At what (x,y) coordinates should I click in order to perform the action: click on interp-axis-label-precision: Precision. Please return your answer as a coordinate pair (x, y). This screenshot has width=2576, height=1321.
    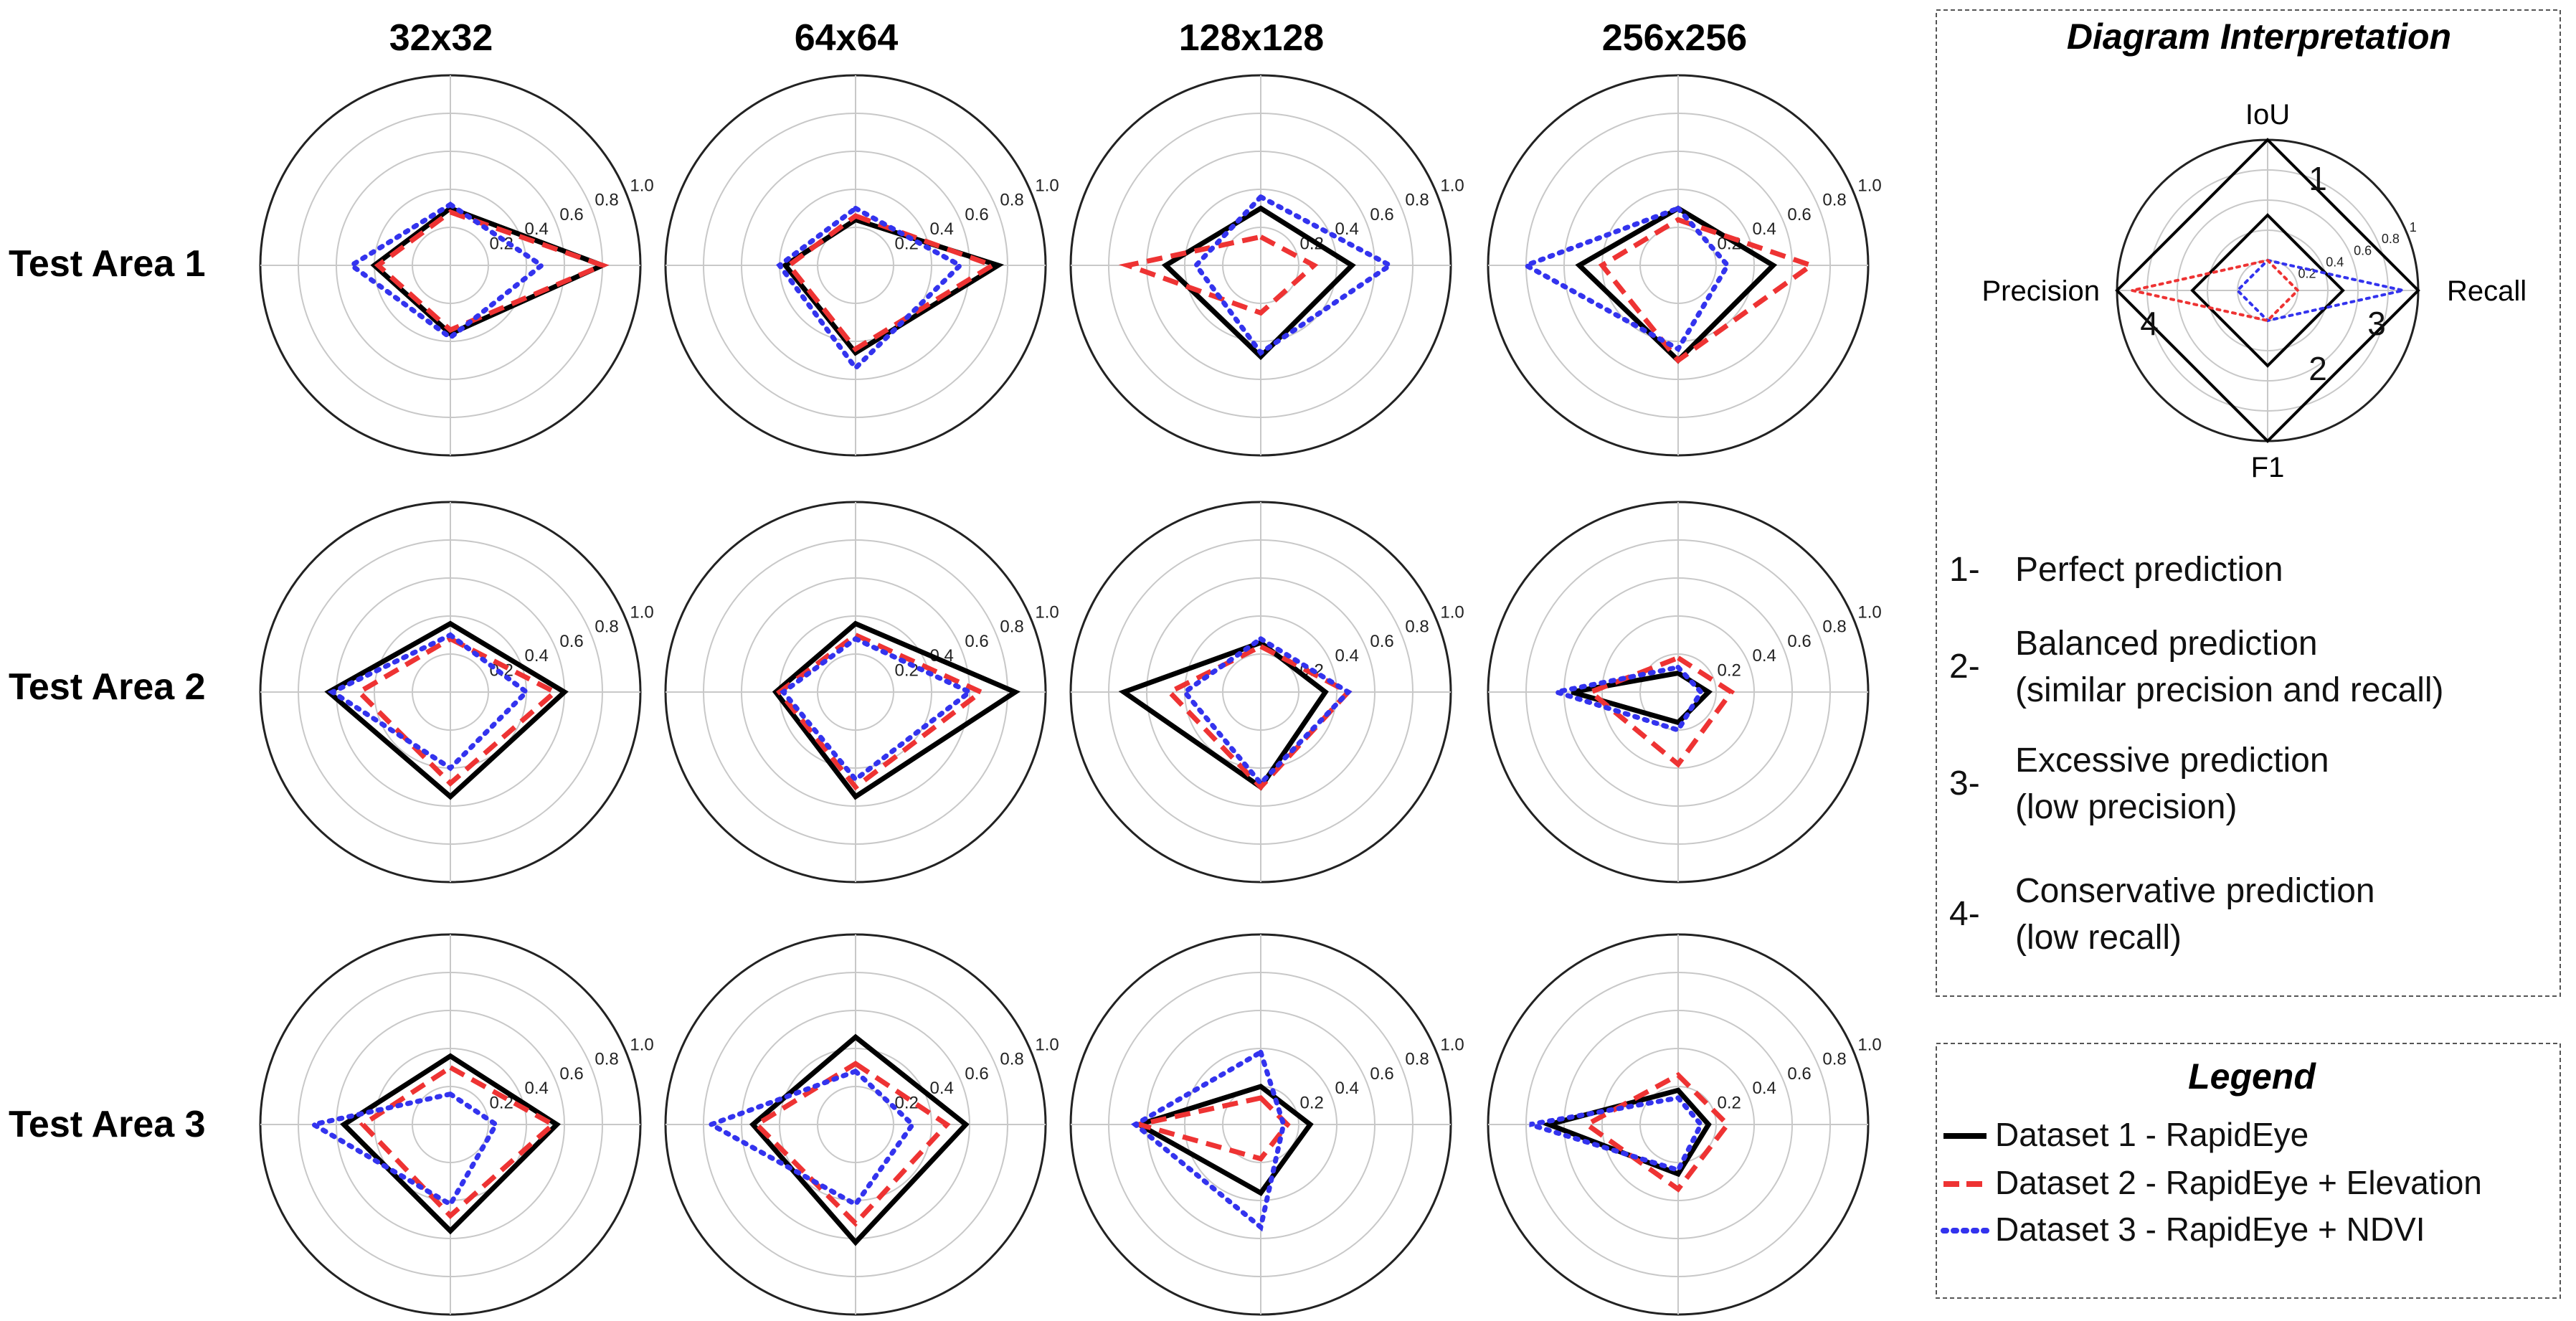
    Looking at the image, I should click on (2040, 291).